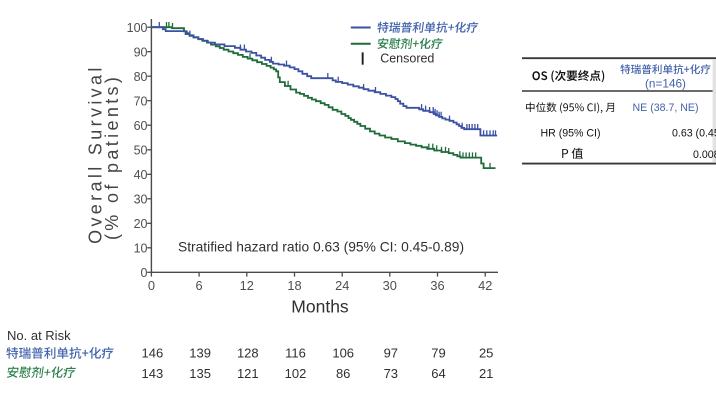 This screenshot has height=408, width=716. I want to click on svg-text: 0.63 (0.45-0.89), so click(694, 134).